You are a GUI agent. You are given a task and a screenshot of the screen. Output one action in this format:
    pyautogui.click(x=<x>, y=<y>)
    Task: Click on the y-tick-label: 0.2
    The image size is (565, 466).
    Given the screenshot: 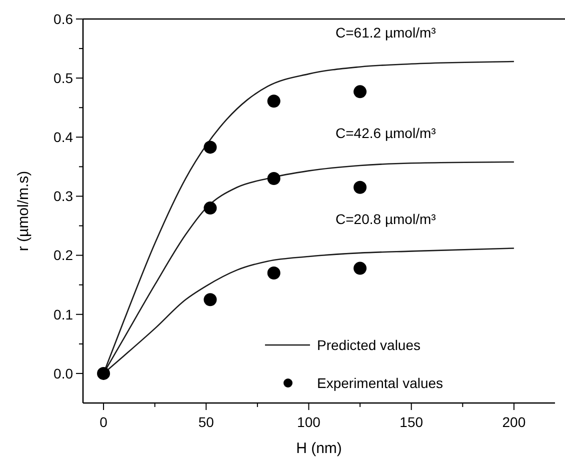 What is the action you would take?
    pyautogui.click(x=64, y=255)
    